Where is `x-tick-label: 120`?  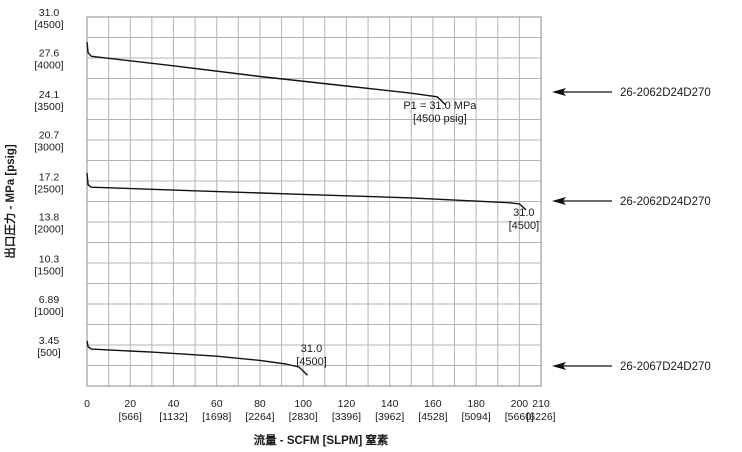
x-tick-label: 120 is located at coordinates (347, 404).